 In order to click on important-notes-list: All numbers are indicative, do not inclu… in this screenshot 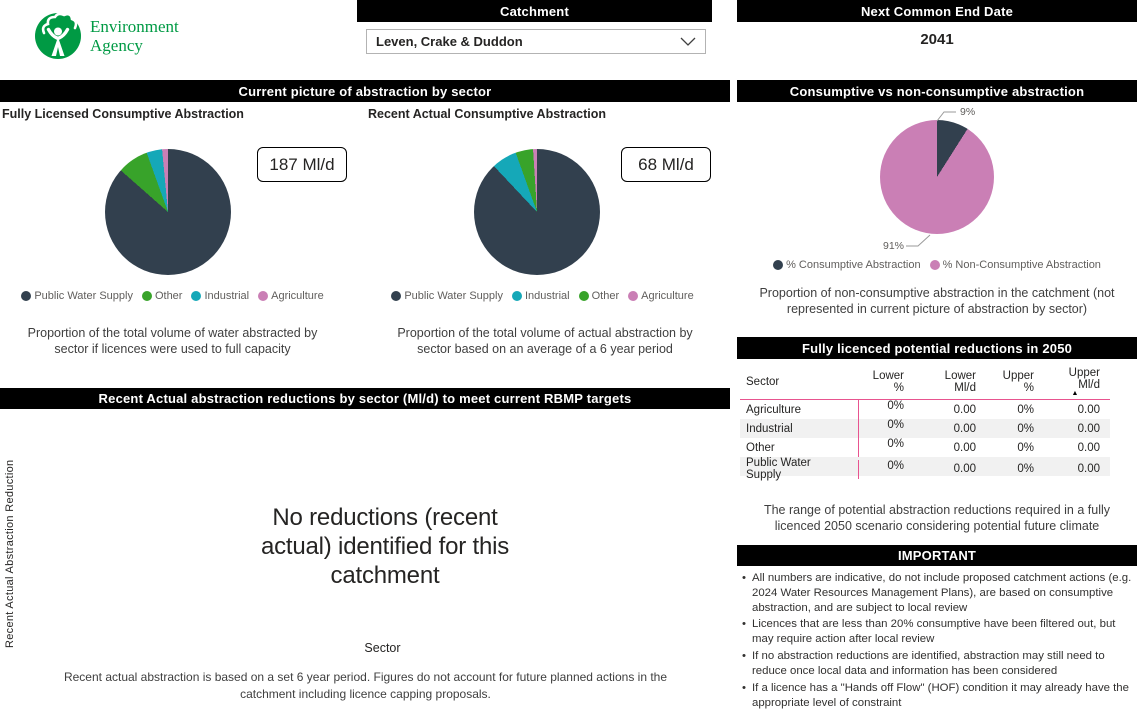, I will do `click(937, 641)`.